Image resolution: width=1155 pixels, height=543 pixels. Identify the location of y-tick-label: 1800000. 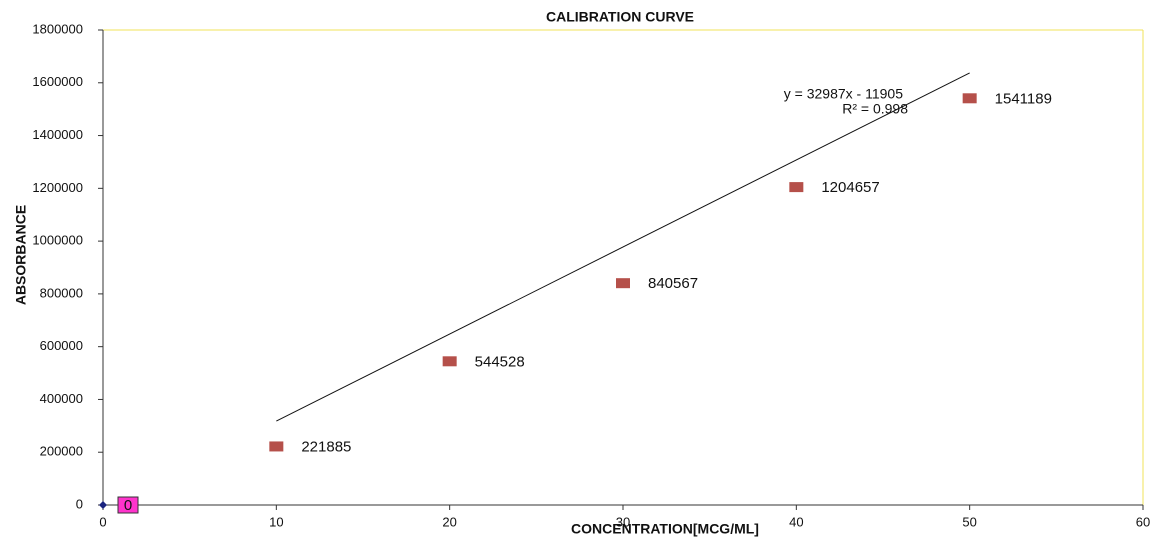
(57, 28).